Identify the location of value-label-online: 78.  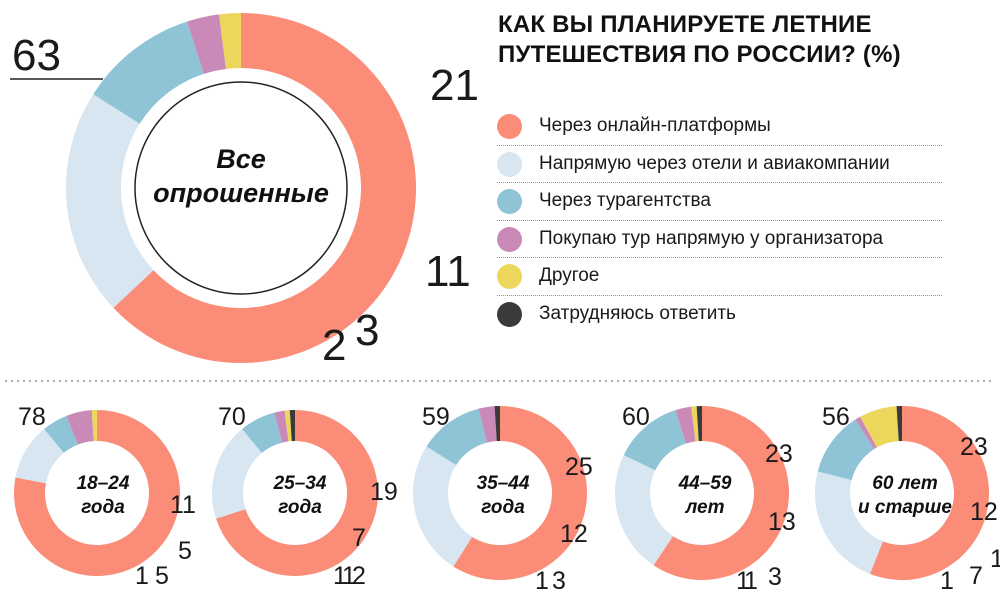
(32, 417).